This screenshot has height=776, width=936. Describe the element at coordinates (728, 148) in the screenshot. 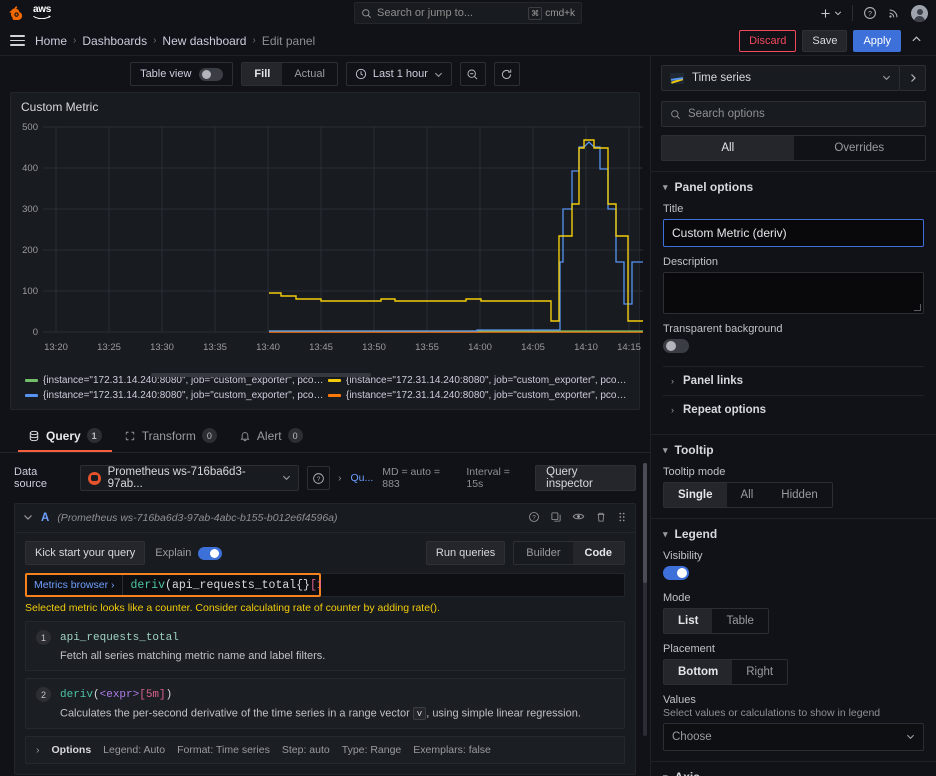

I see `tab-all: All` at that location.